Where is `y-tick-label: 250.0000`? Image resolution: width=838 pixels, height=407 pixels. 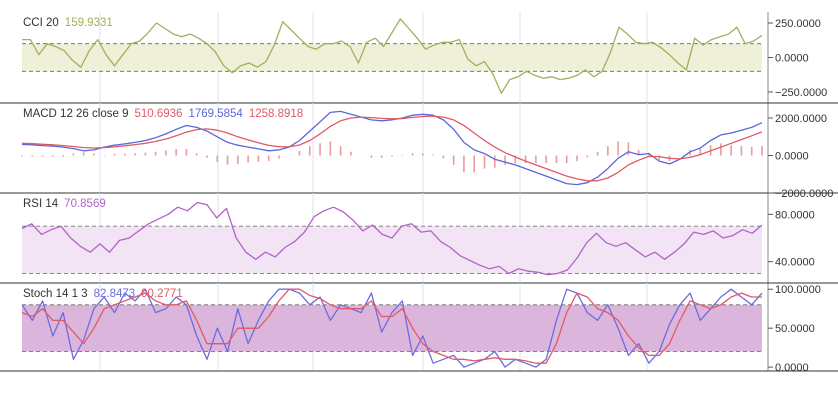
y-tick-label: 250.0000 is located at coordinates (798, 24).